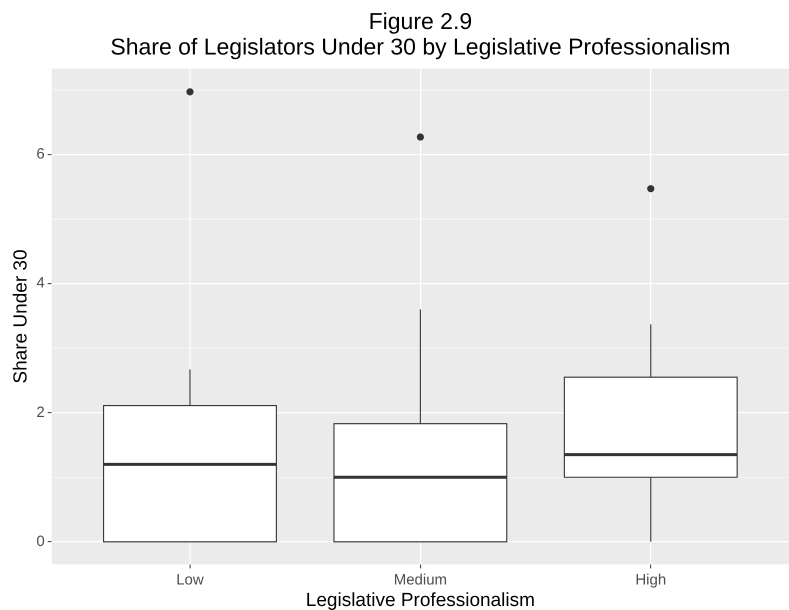 The width and height of the screenshot is (789, 610). What do you see at coordinates (421, 580) in the screenshot?
I see `x-tick-label: Medium` at bounding box center [421, 580].